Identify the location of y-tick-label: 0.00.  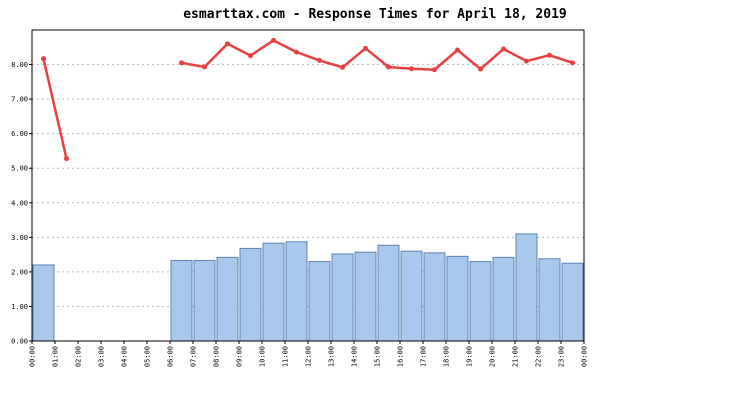
(19, 342).